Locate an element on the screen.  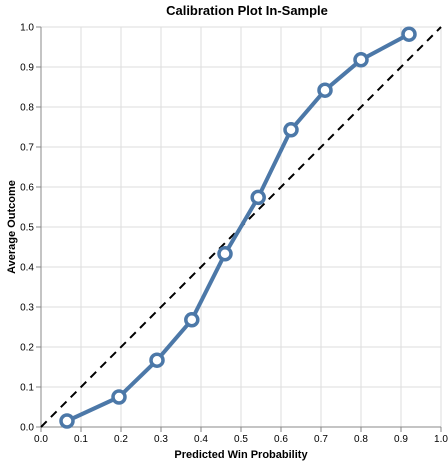
x-tick-label: 0.4 is located at coordinates (201, 439).